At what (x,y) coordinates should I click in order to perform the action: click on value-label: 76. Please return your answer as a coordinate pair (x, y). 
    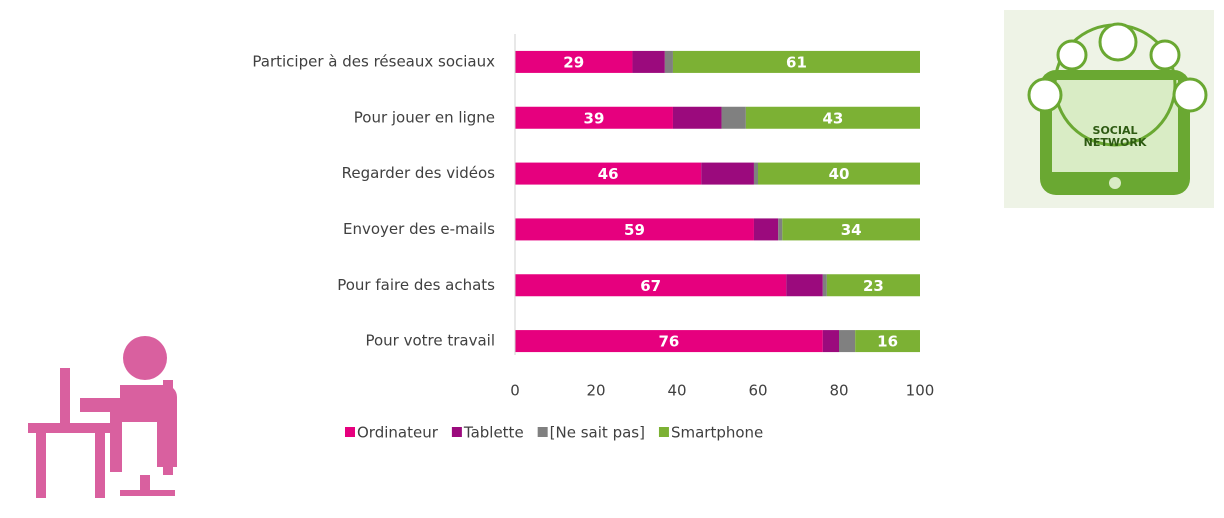
    Looking at the image, I should click on (668, 342).